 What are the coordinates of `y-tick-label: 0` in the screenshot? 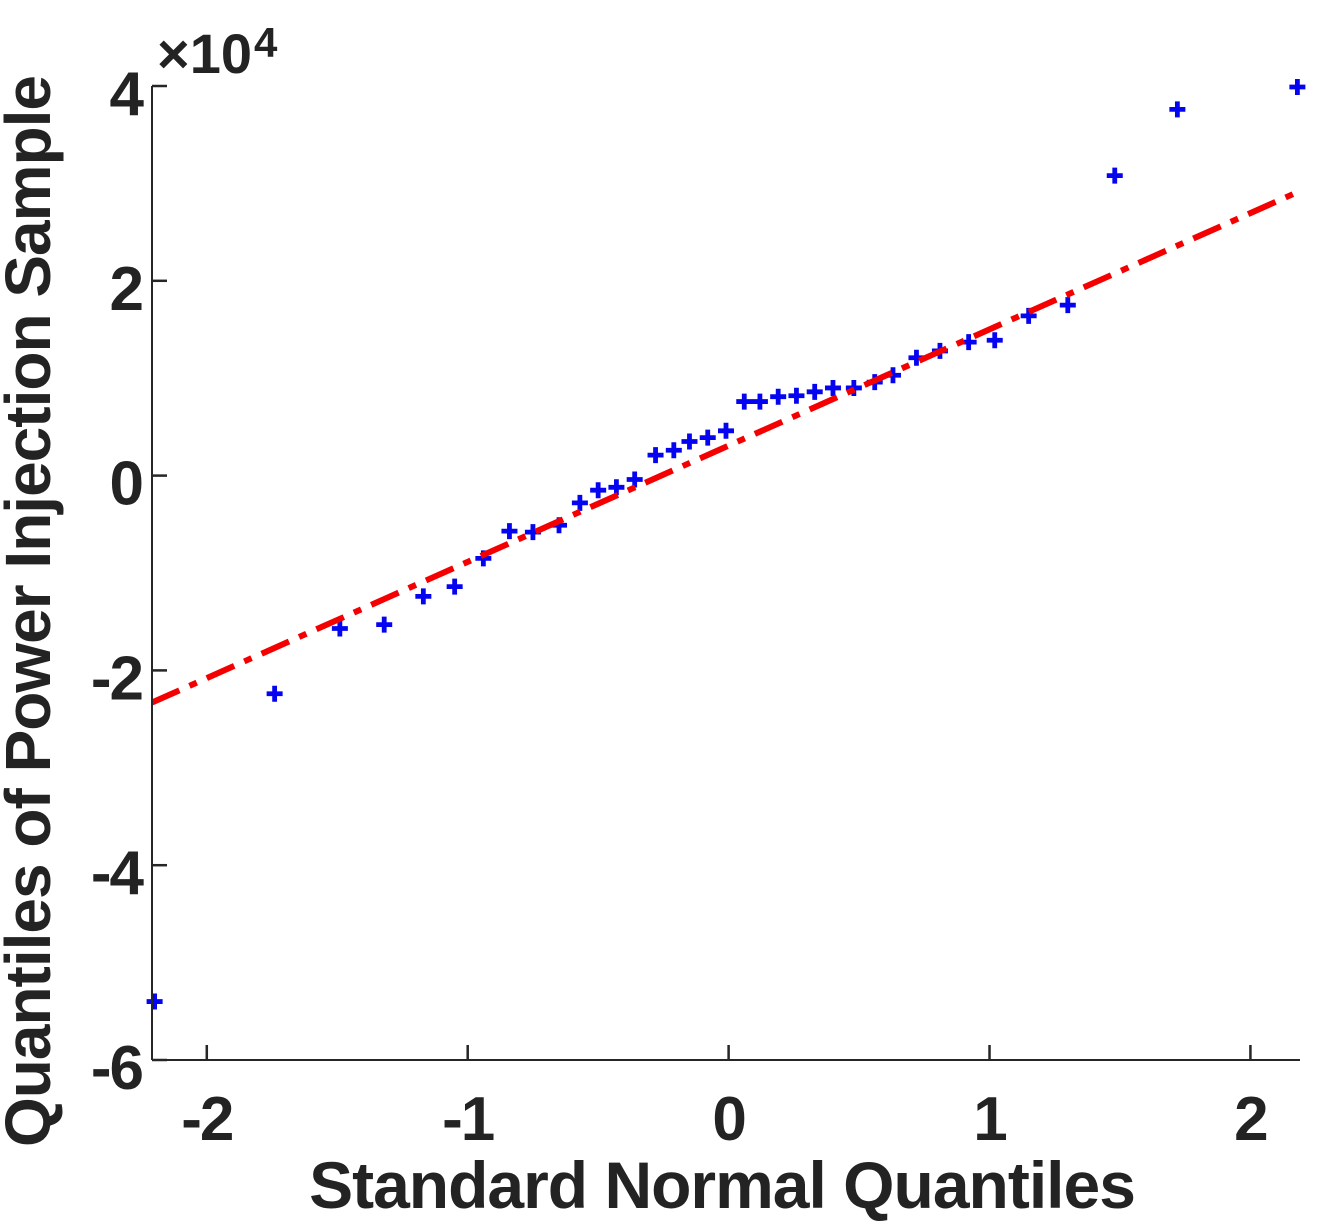 It's located at (126, 484).